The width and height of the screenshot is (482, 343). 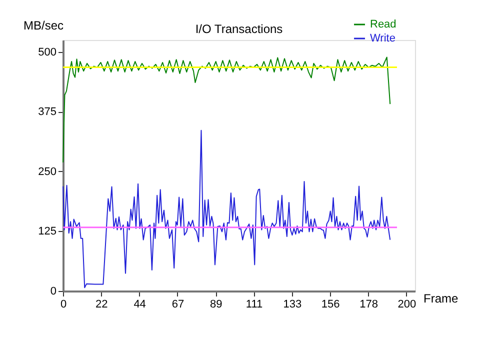 I want to click on x-tick-label: 178, so click(x=369, y=304).